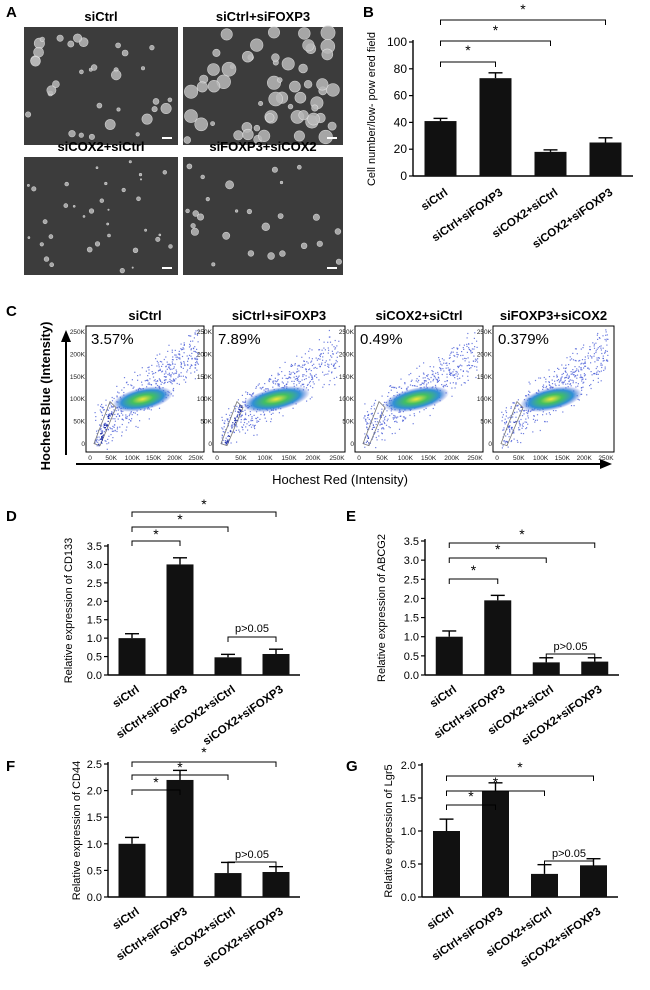  What do you see at coordinates (111, 458) in the screenshot?
I see `flow-x-tick: 50K` at bounding box center [111, 458].